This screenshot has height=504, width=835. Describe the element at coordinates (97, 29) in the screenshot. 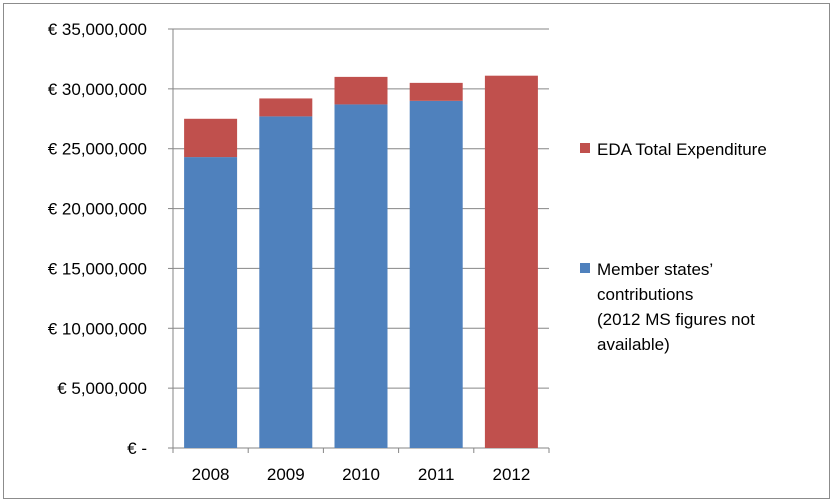

I see `y-tick-label: € 35,000,000` at that location.